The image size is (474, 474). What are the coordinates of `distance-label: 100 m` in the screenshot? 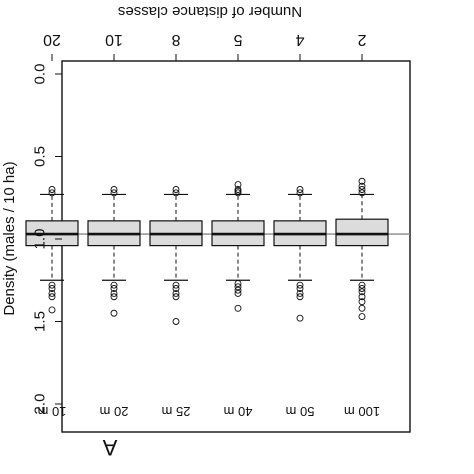 It's located at (362, 411).